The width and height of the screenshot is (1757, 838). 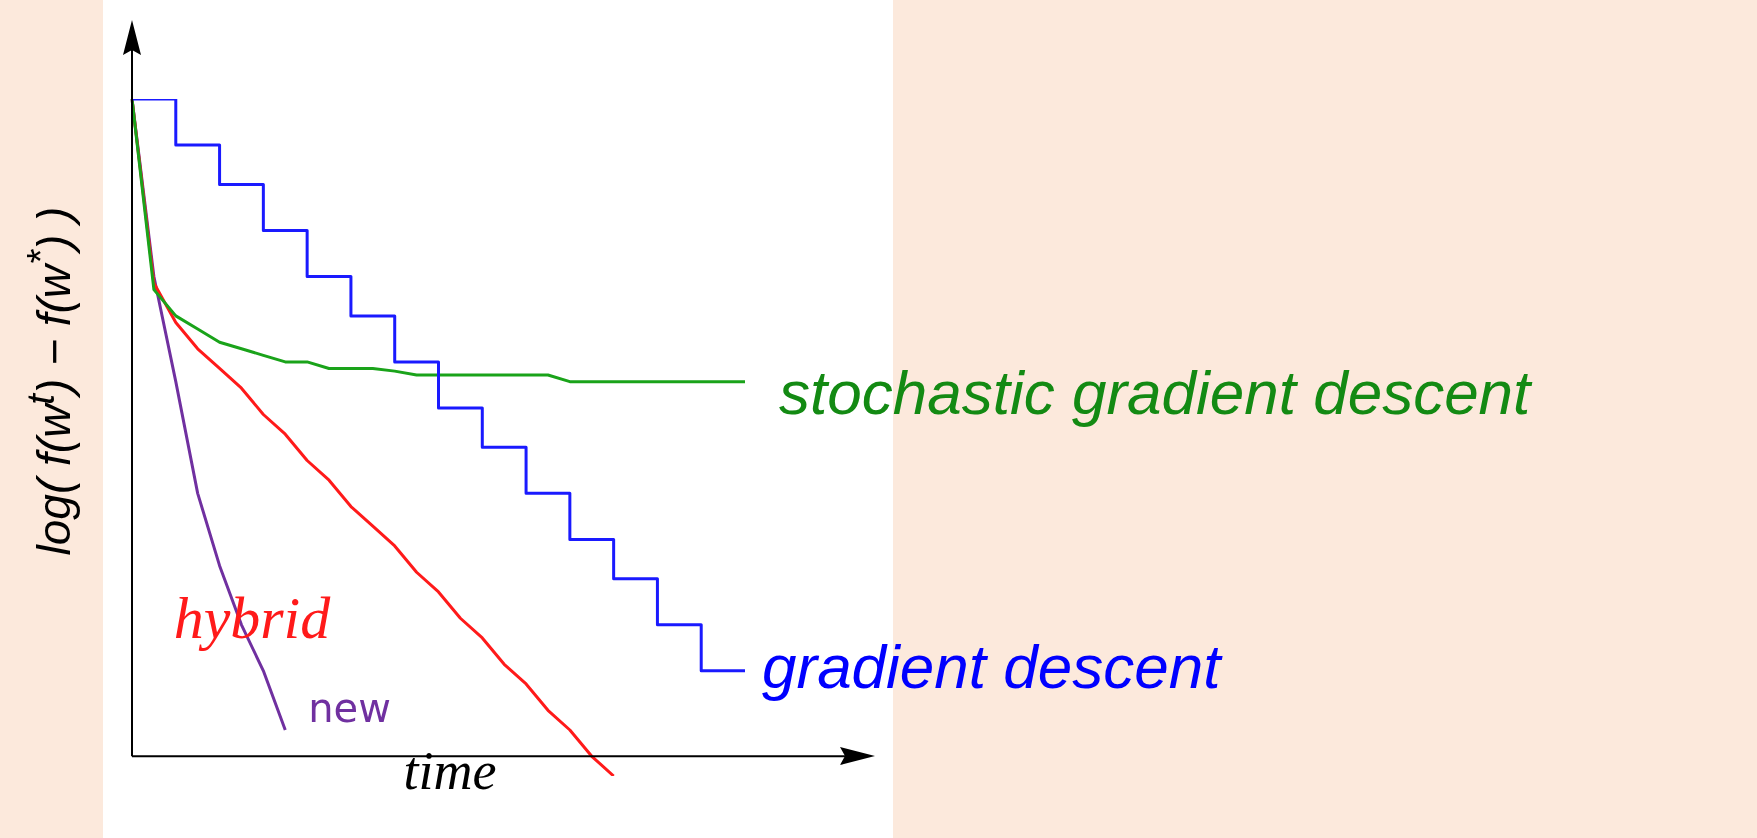 What do you see at coordinates (450, 771) in the screenshot?
I see `x-axis-title: time` at bounding box center [450, 771].